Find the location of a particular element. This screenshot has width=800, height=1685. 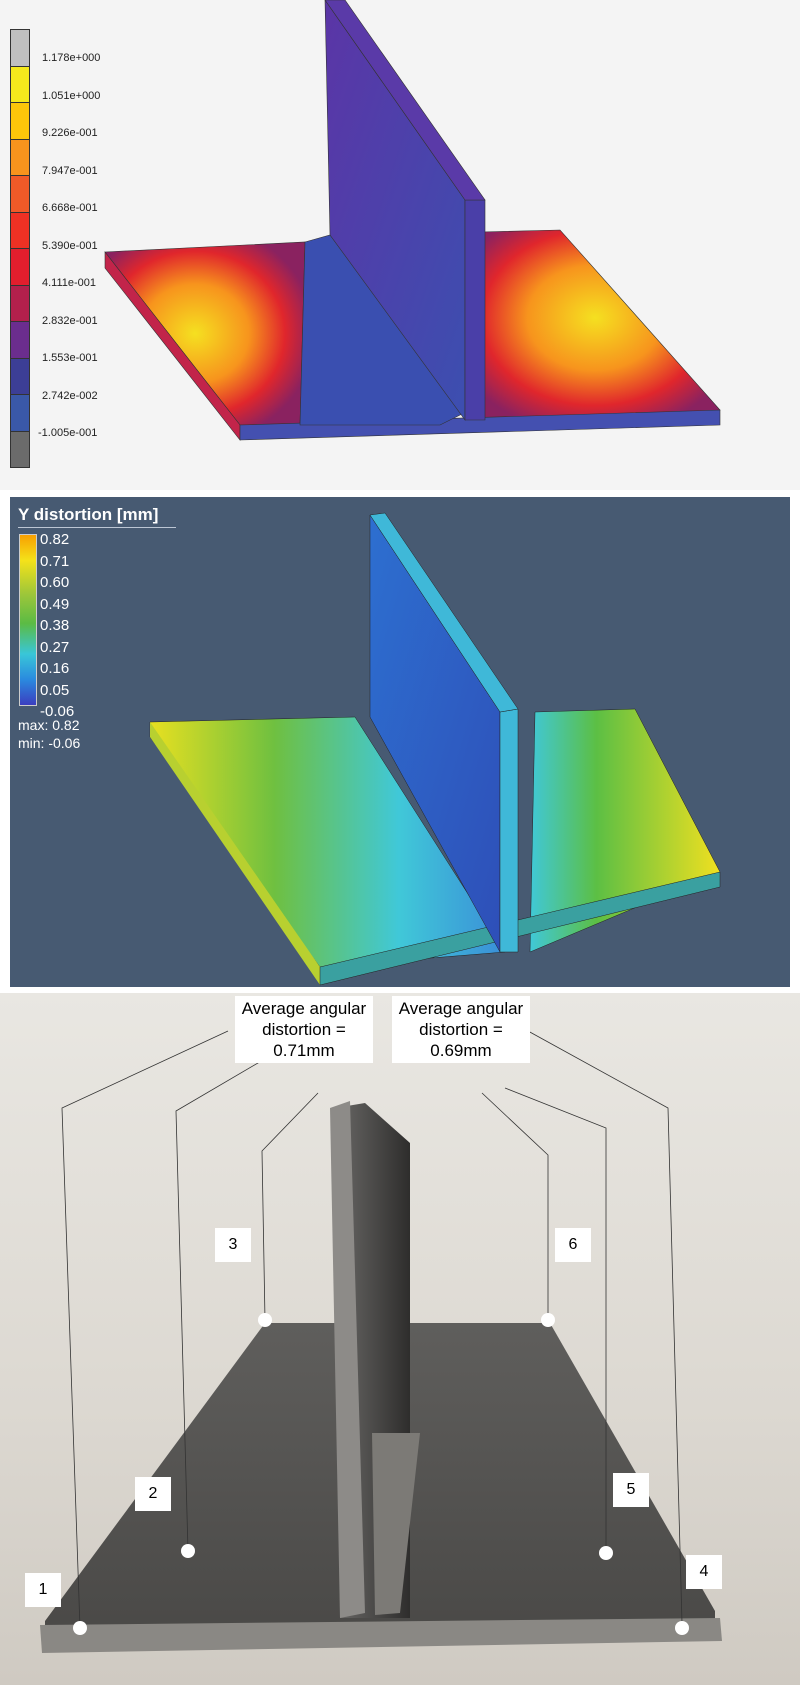

annotation-line: 0.71mm is located at coordinates (304, 1050).